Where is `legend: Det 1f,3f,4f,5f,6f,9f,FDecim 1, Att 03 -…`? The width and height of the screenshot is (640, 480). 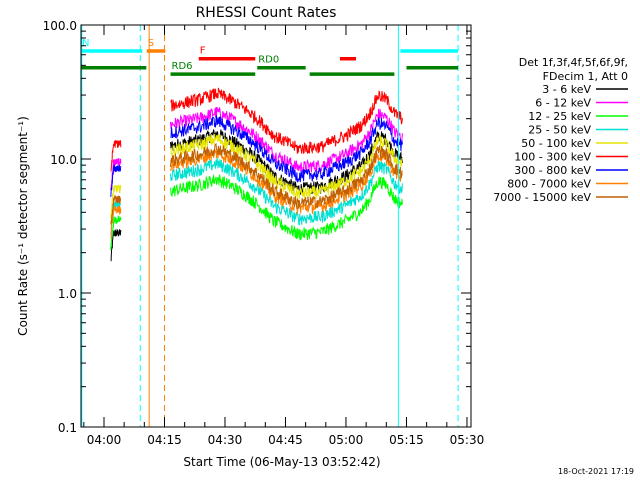 legend: Det 1f,3f,4f,5f,6f,9f,FDecim 1, Att 03 -… is located at coordinates (560, 130).